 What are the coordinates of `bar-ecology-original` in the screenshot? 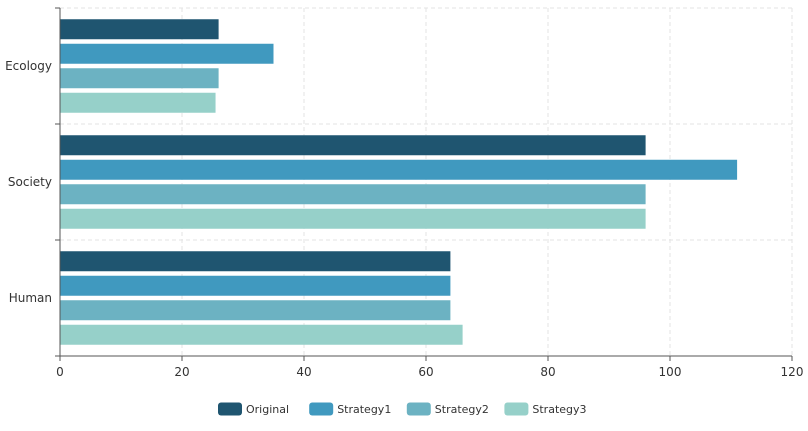 It's located at (139, 29).